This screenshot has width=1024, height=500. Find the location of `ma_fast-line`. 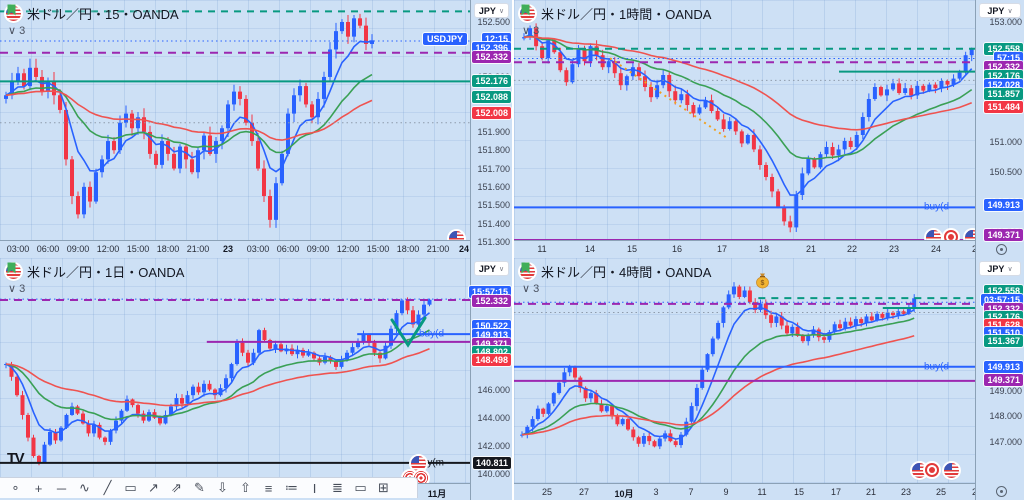

ma_fast-line is located at coordinates (217, 373).